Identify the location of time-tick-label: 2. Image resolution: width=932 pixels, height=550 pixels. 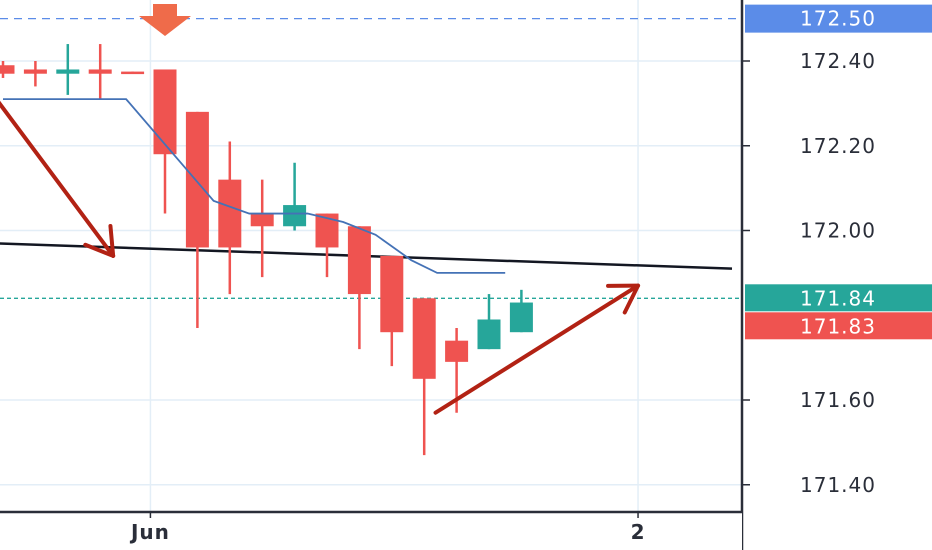
(638, 532).